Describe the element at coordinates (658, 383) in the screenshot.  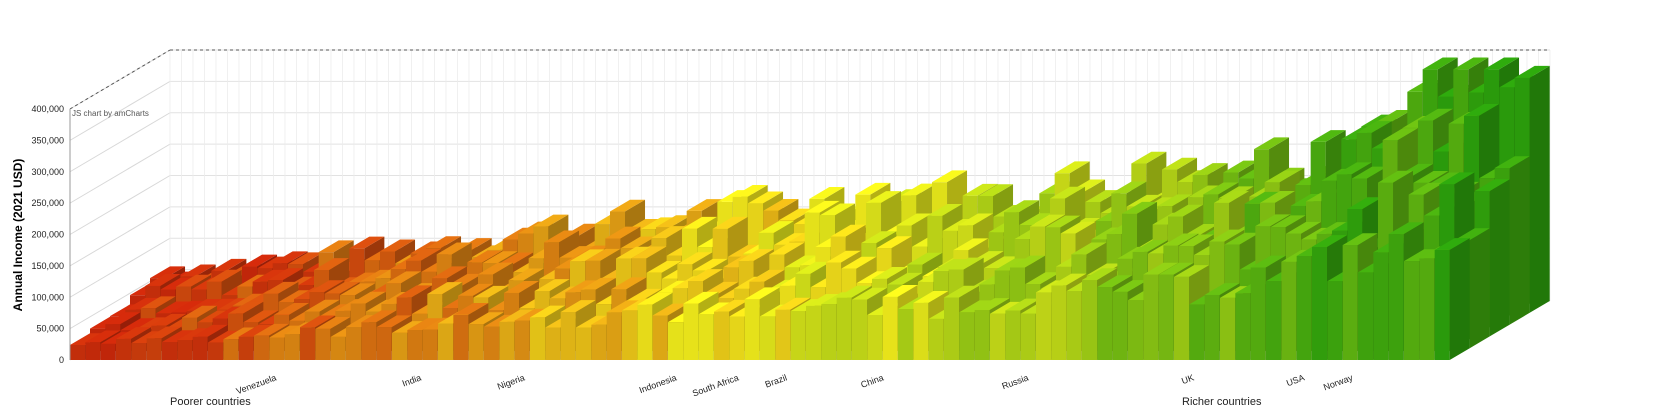
I see `country-label: Indonesia` at that location.